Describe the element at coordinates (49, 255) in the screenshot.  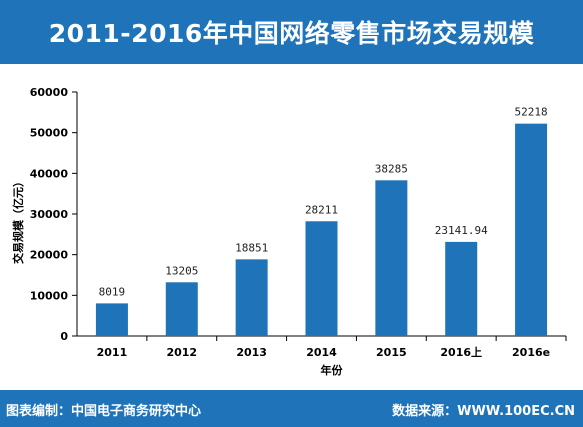
I see `y-tick-label: 20000` at that location.